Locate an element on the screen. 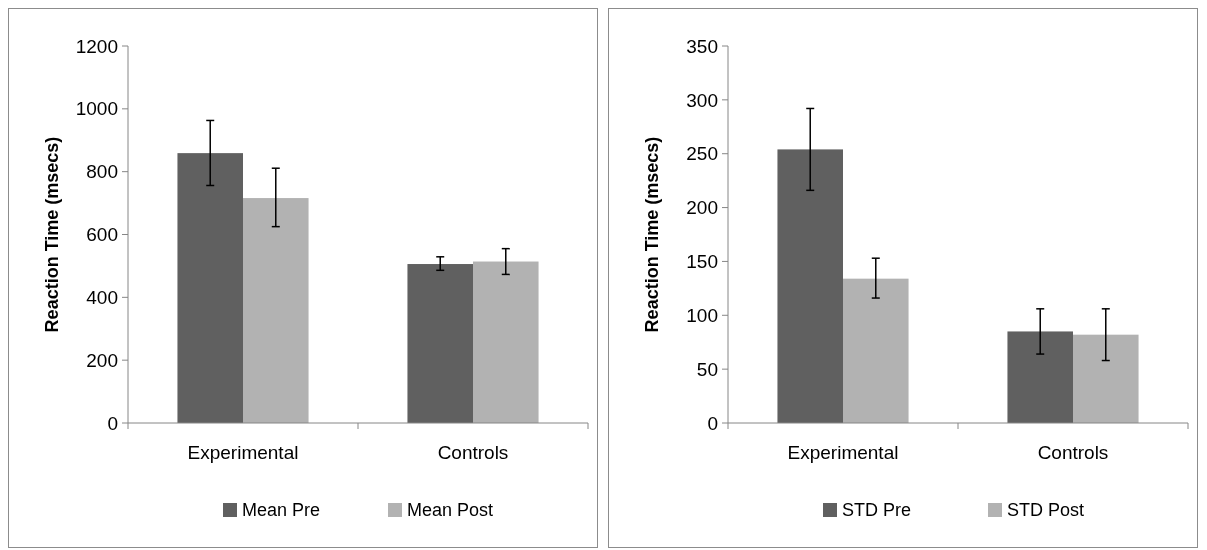  legend-label: STD Pre is located at coordinates (877, 510).